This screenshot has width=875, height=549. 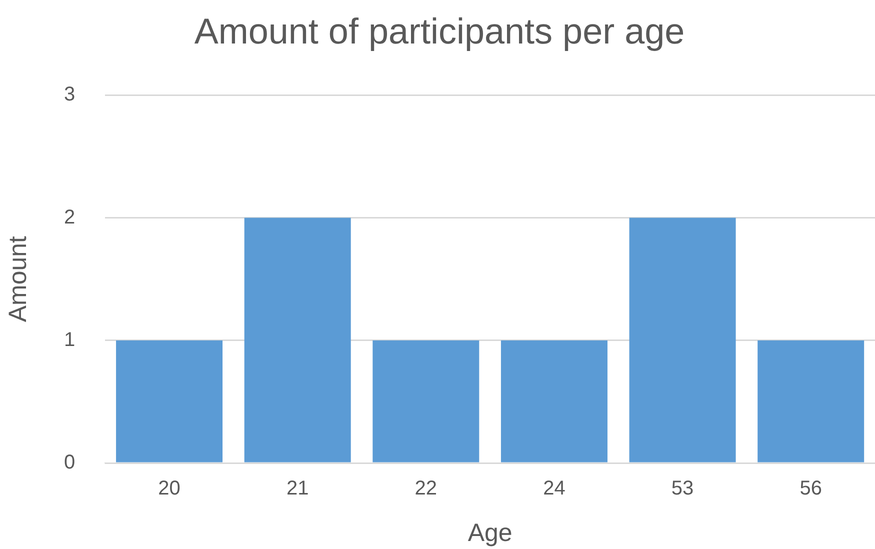 What do you see at coordinates (70, 339) in the screenshot?
I see `y-tick-label: 1` at bounding box center [70, 339].